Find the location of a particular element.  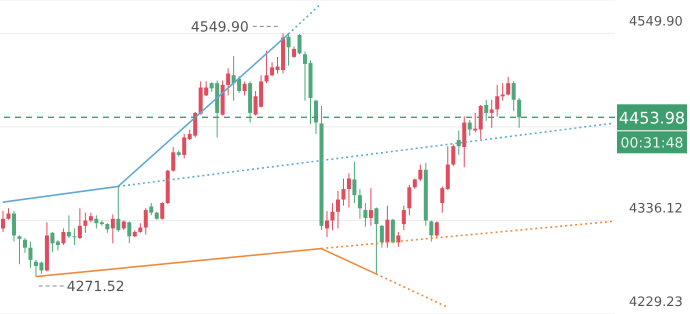

annotation: 4549.90 is located at coordinates (219, 27).